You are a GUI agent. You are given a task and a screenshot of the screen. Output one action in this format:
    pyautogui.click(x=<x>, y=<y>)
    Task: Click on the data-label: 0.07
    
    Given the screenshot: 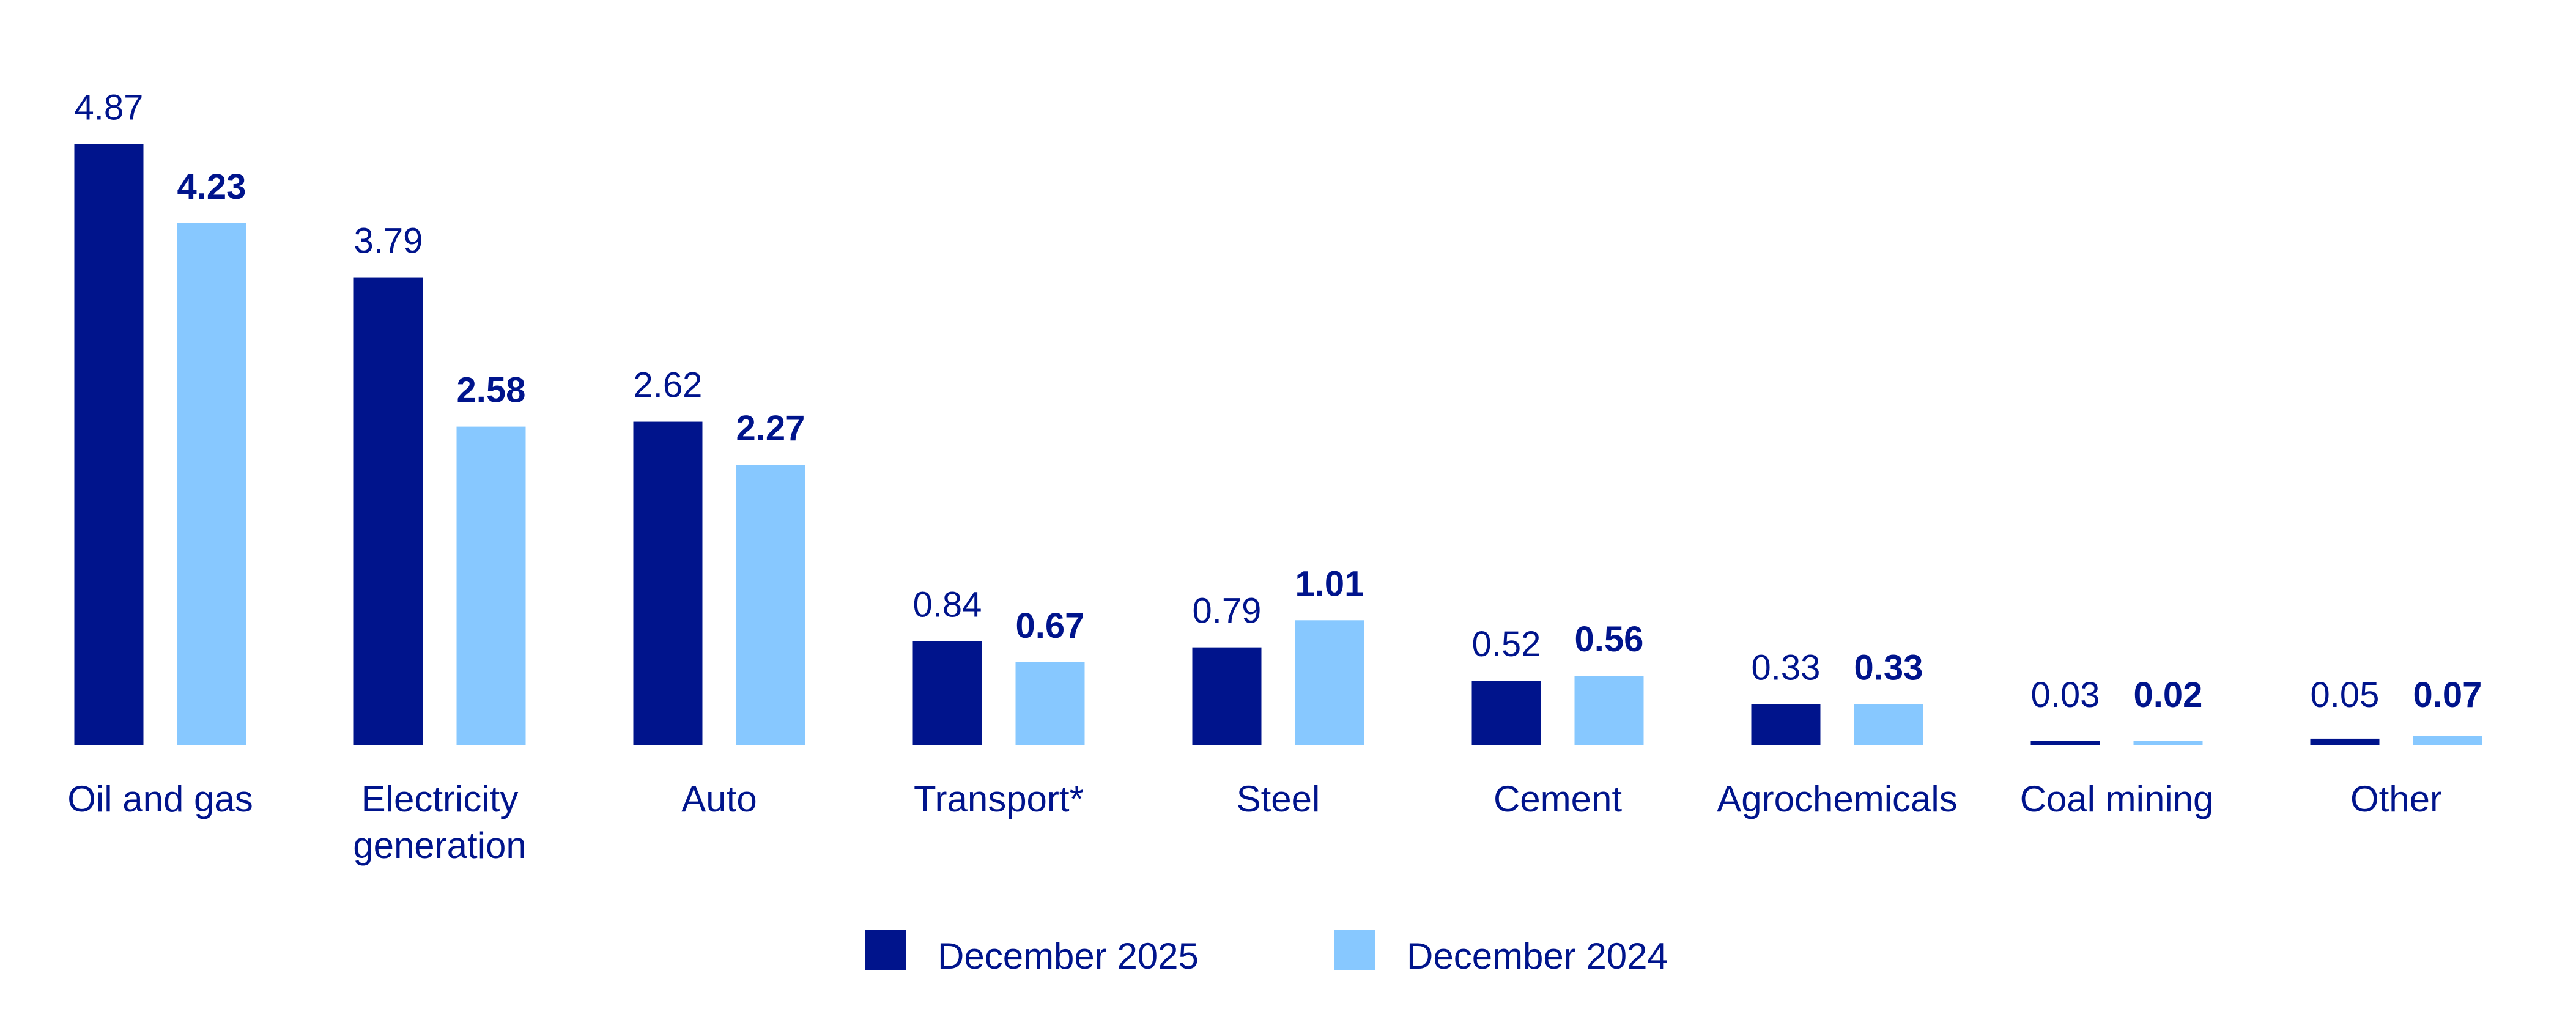 What is the action you would take?
    pyautogui.click(x=2447, y=695)
    